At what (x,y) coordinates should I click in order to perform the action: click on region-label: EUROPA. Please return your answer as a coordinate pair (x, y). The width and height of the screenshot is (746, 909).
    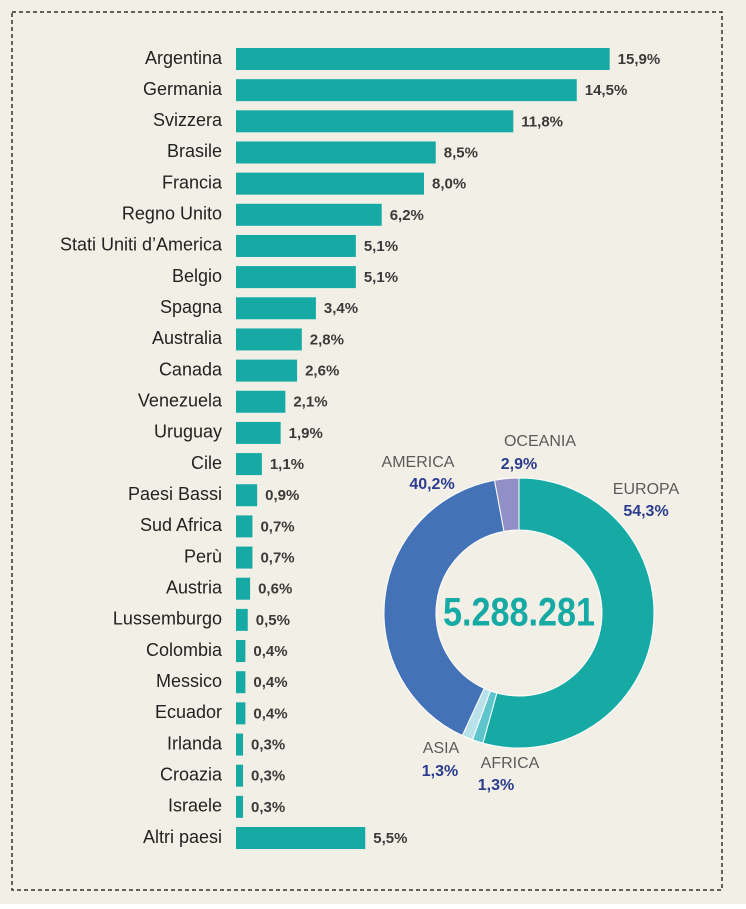
    Looking at the image, I should click on (646, 489).